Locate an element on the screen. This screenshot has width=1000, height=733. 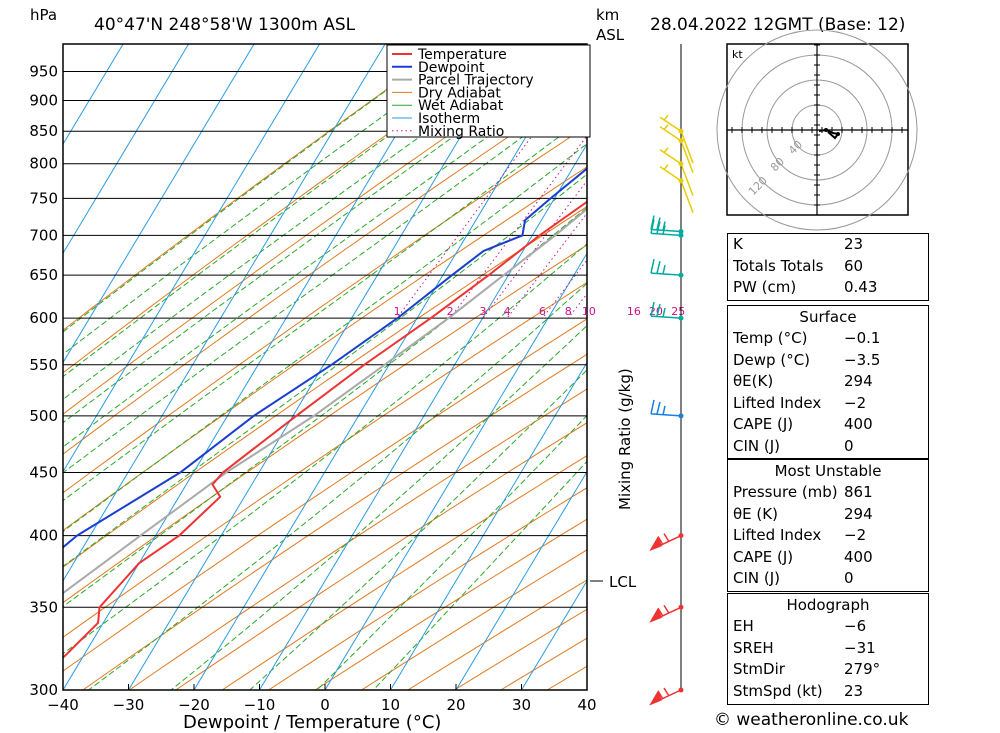
legend-entry: Dry Adiabat is located at coordinates (459, 93).